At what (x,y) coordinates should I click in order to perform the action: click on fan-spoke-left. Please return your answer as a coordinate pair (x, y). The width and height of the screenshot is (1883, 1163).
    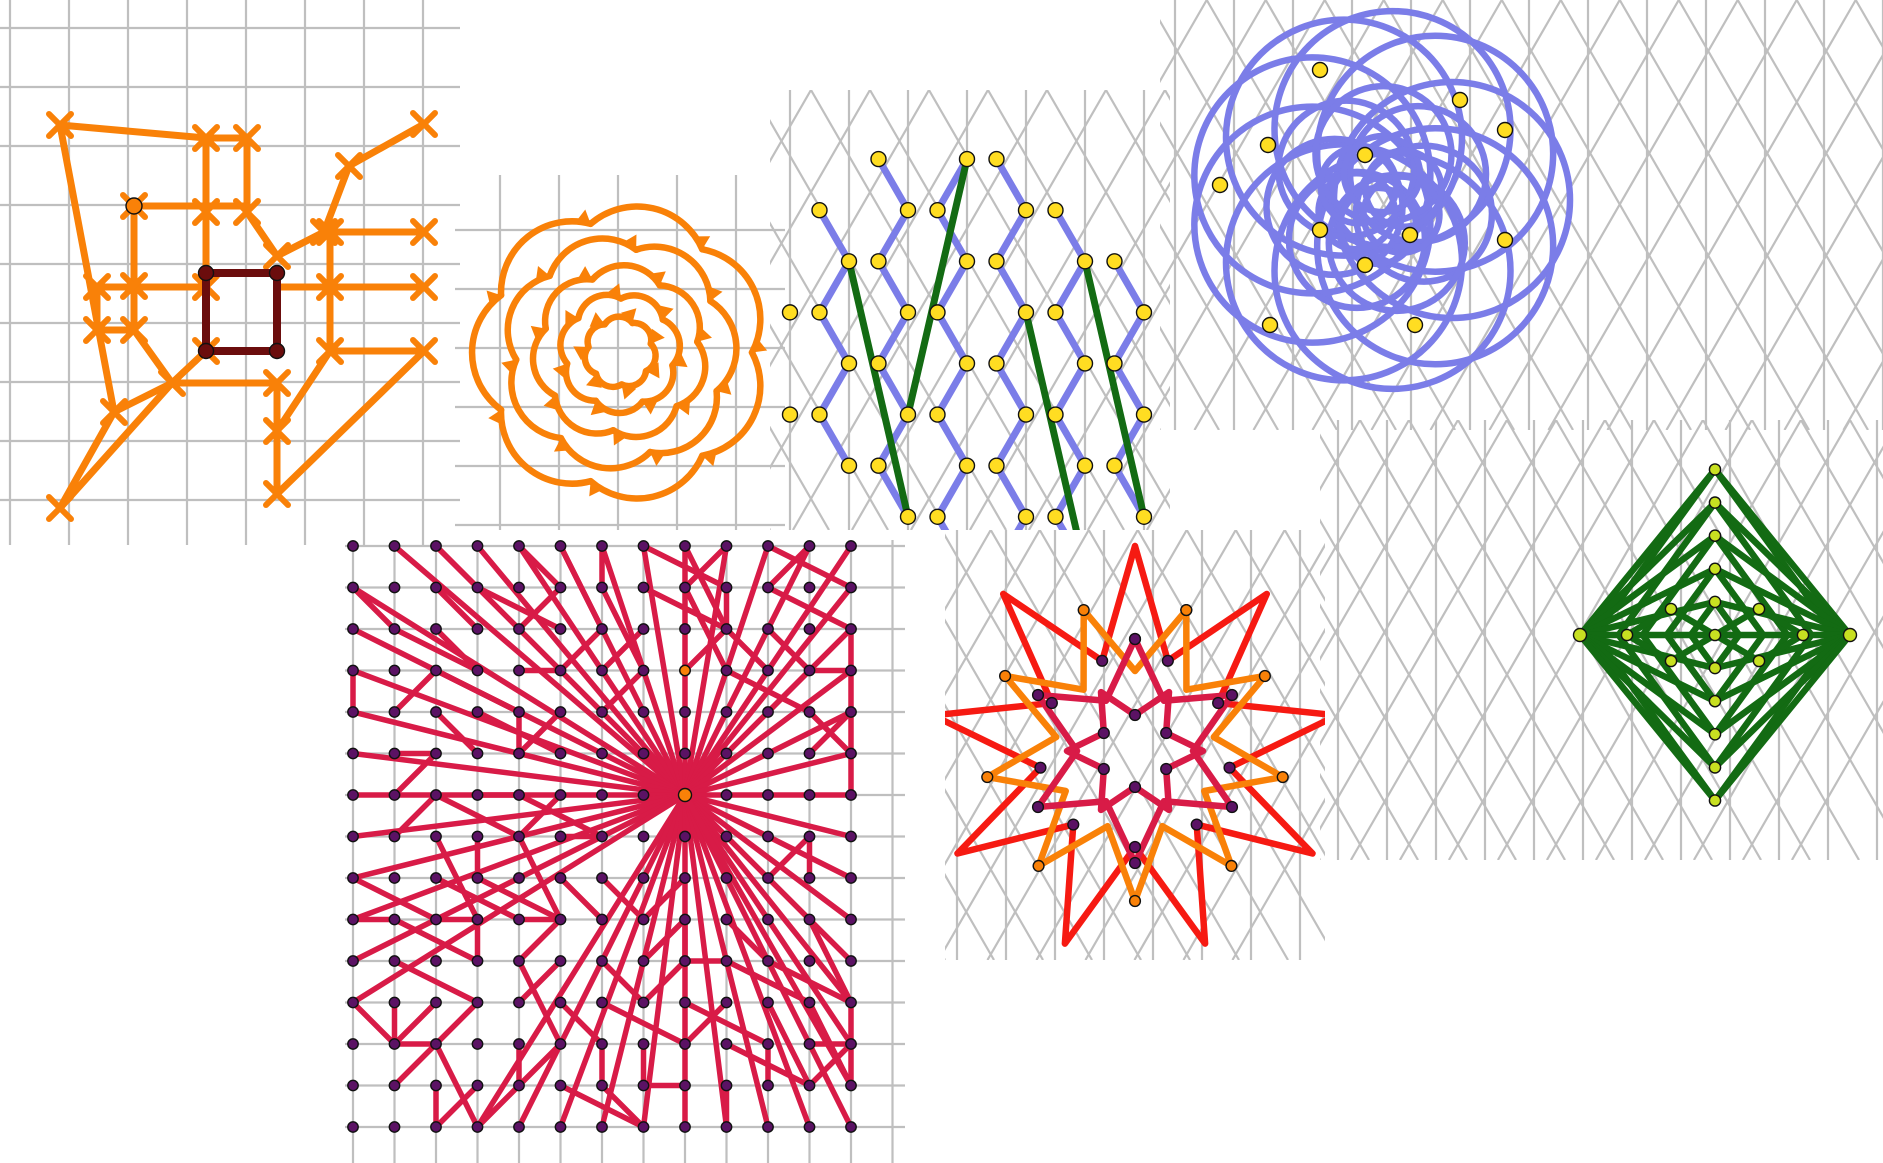
    Looking at the image, I should click on (1647, 684).